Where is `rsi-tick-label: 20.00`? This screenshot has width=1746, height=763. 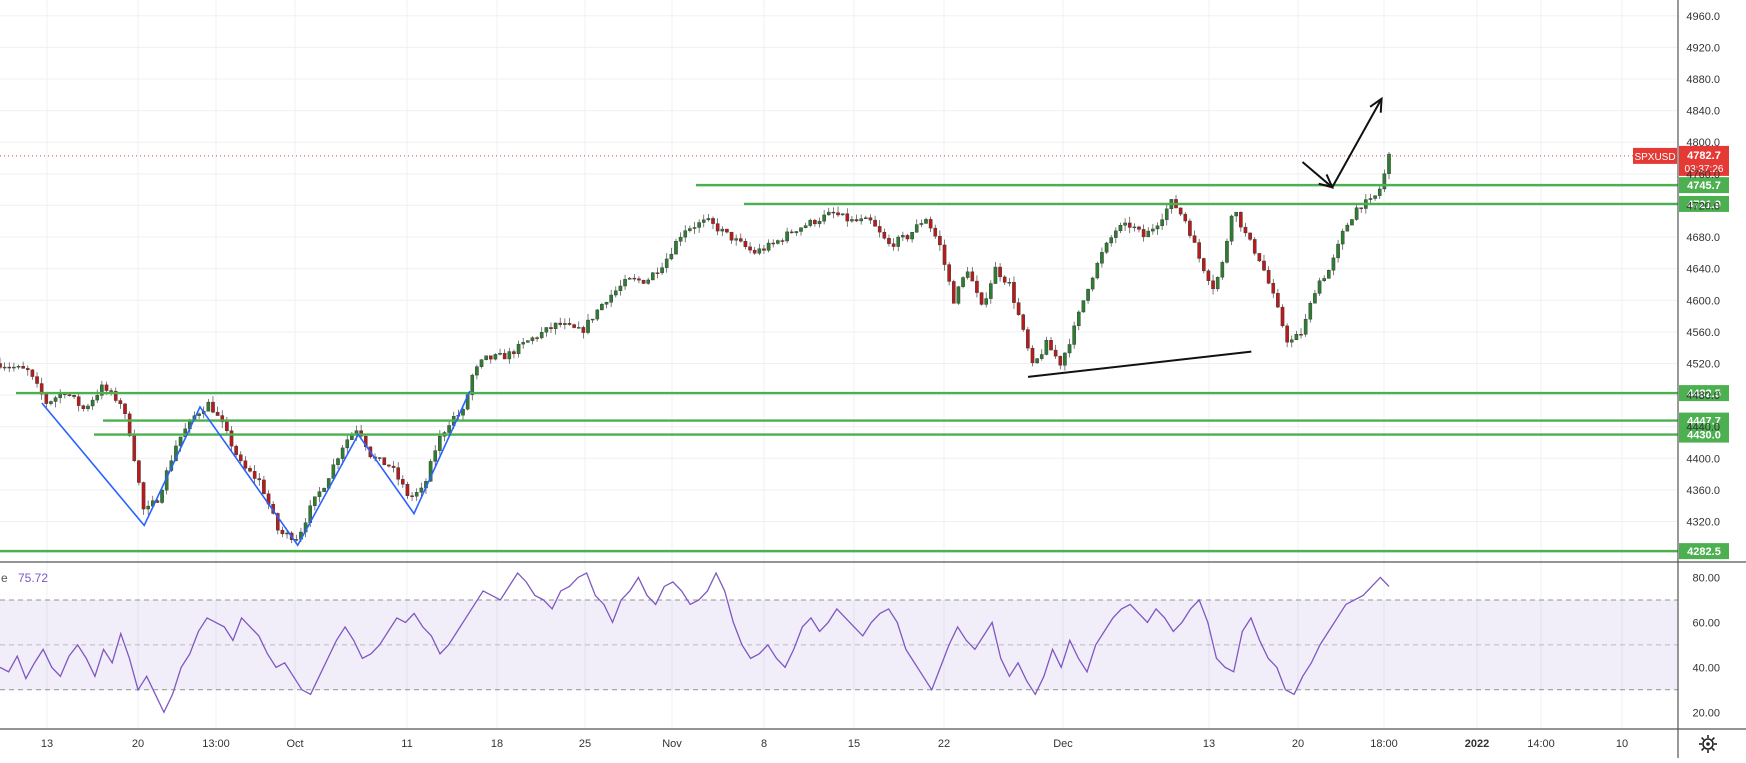
rsi-tick-label: 20.00 is located at coordinates (1706, 713).